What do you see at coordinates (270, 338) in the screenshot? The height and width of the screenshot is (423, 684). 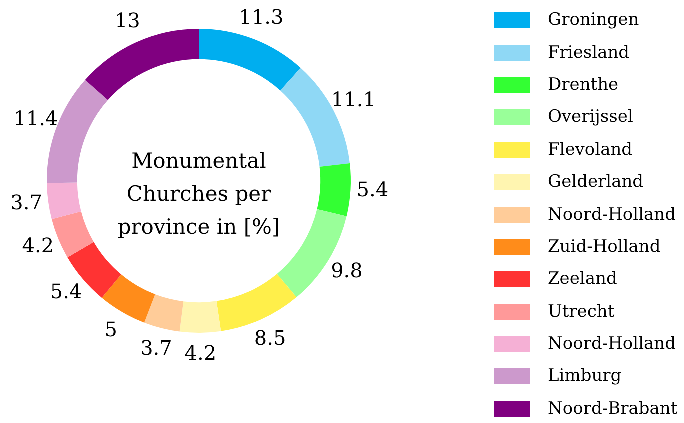 I see `data-label: 8.5` at bounding box center [270, 338].